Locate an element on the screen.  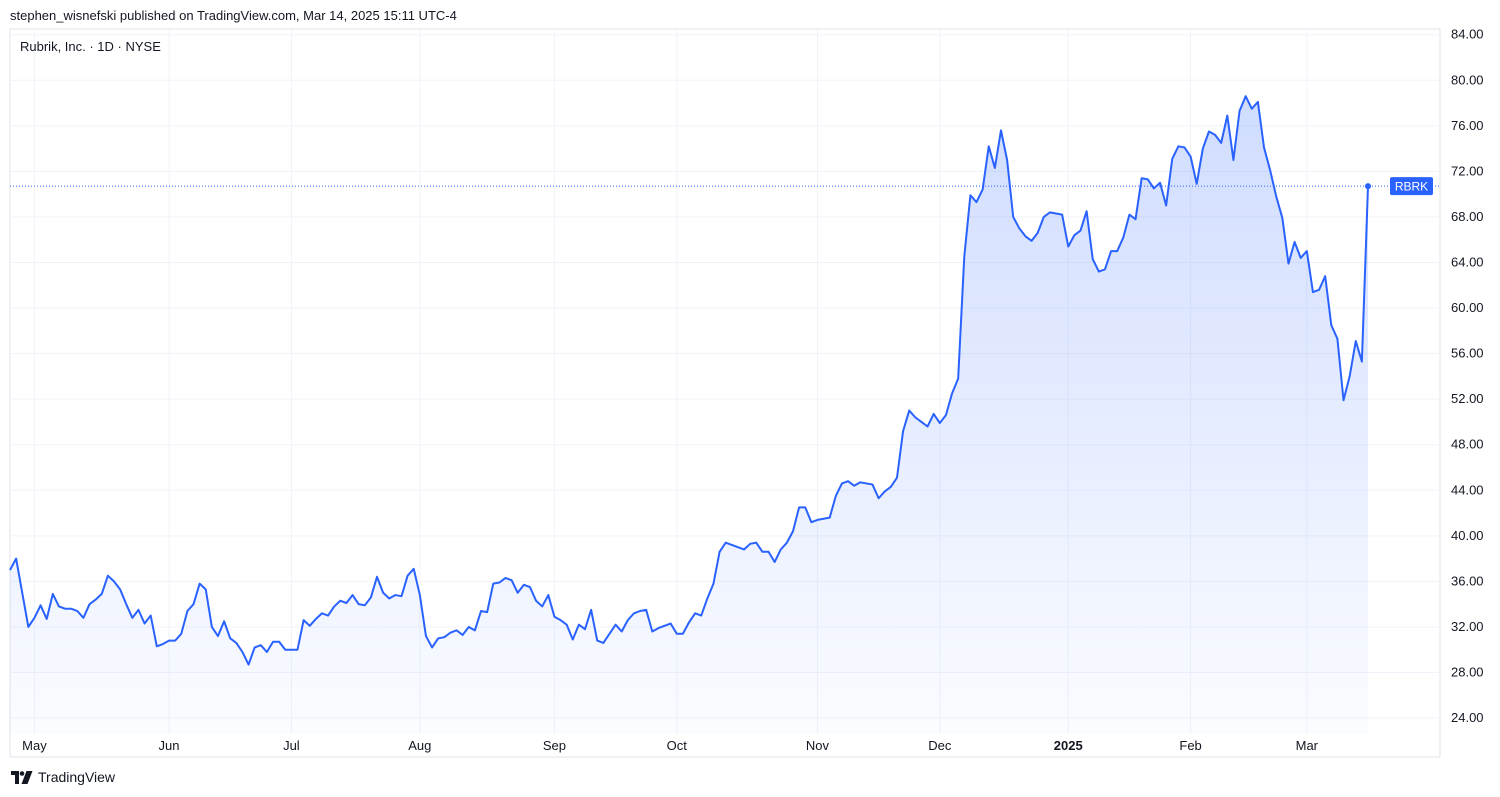
y-tick-label: 48.00 is located at coordinates (1467, 444).